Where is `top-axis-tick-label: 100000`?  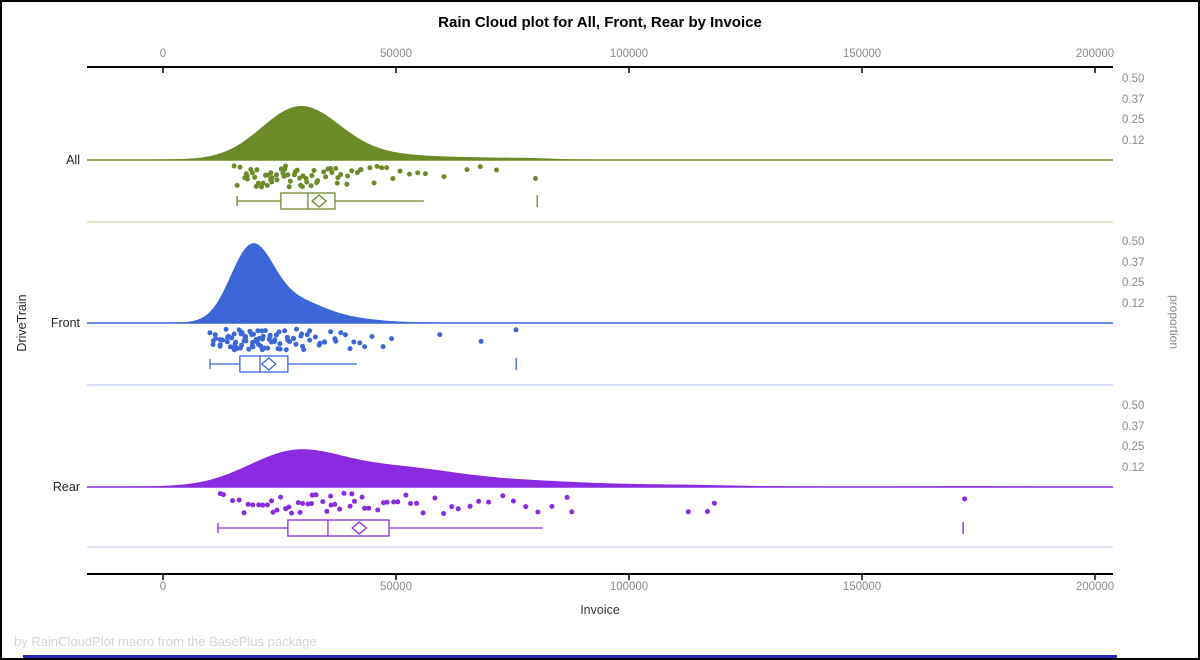
top-axis-tick-label: 100000 is located at coordinates (629, 54).